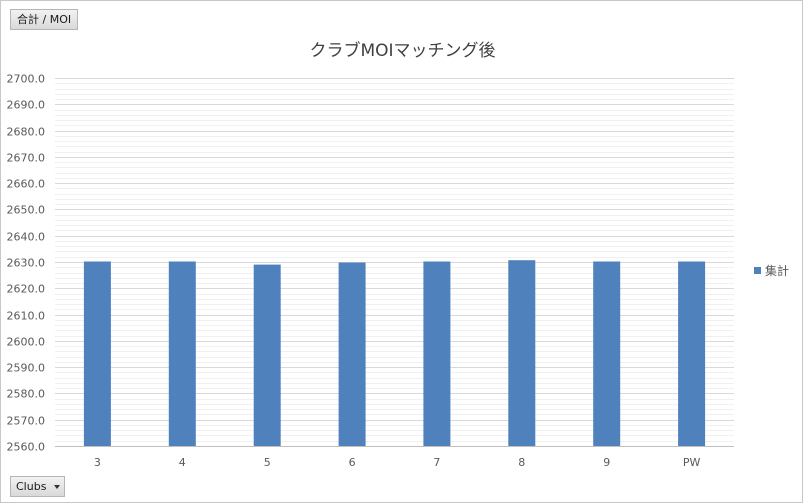  Describe the element at coordinates (26, 184) in the screenshot. I see `y-tick-label: 2660.0` at that location.